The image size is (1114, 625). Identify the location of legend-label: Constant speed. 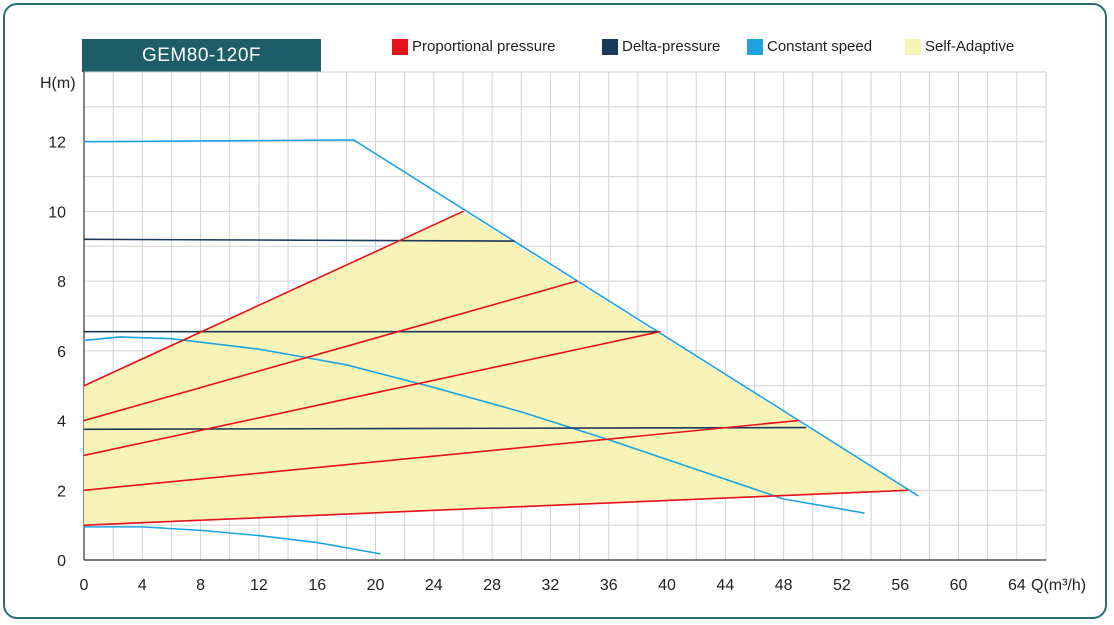
(820, 47).